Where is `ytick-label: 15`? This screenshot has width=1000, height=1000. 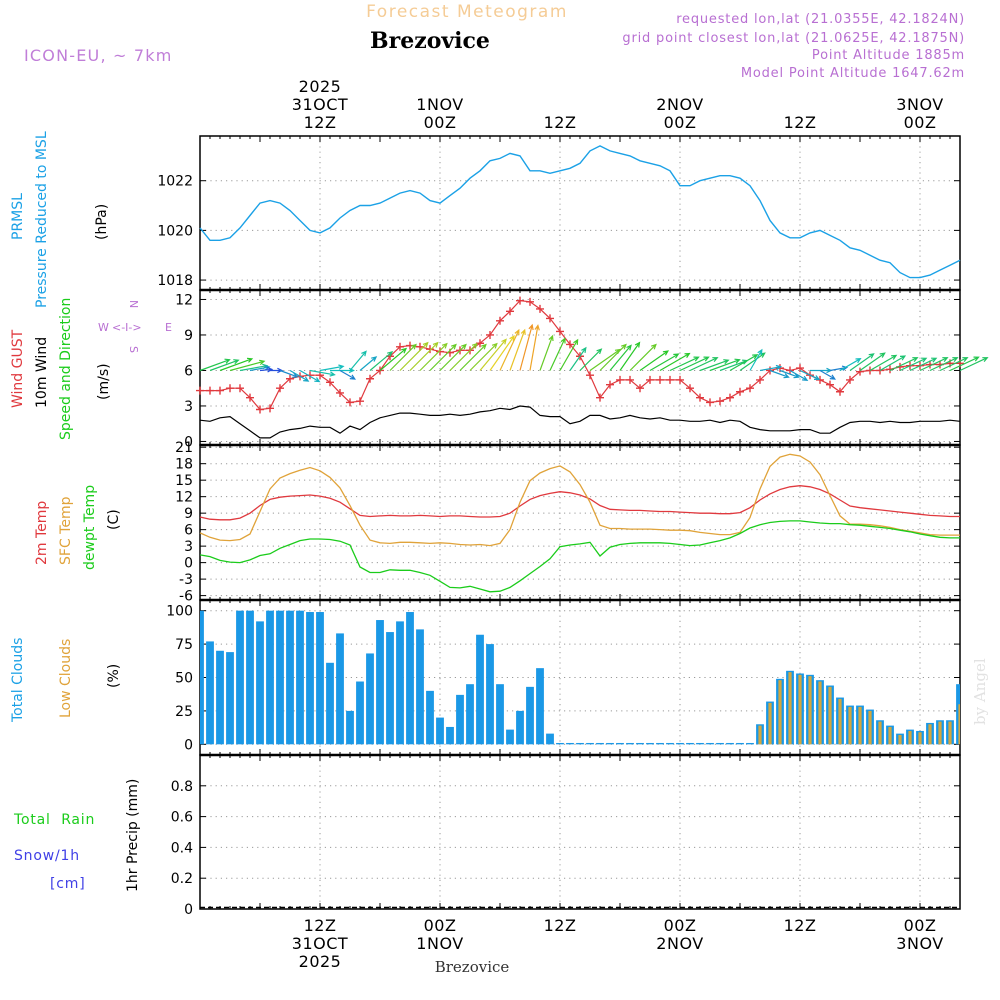 ytick-label: 15 is located at coordinates (184, 481).